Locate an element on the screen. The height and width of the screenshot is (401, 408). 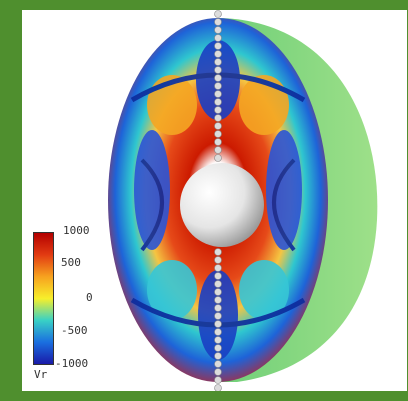
colorbar-tick-0: 0 is located at coordinates (89, 297).